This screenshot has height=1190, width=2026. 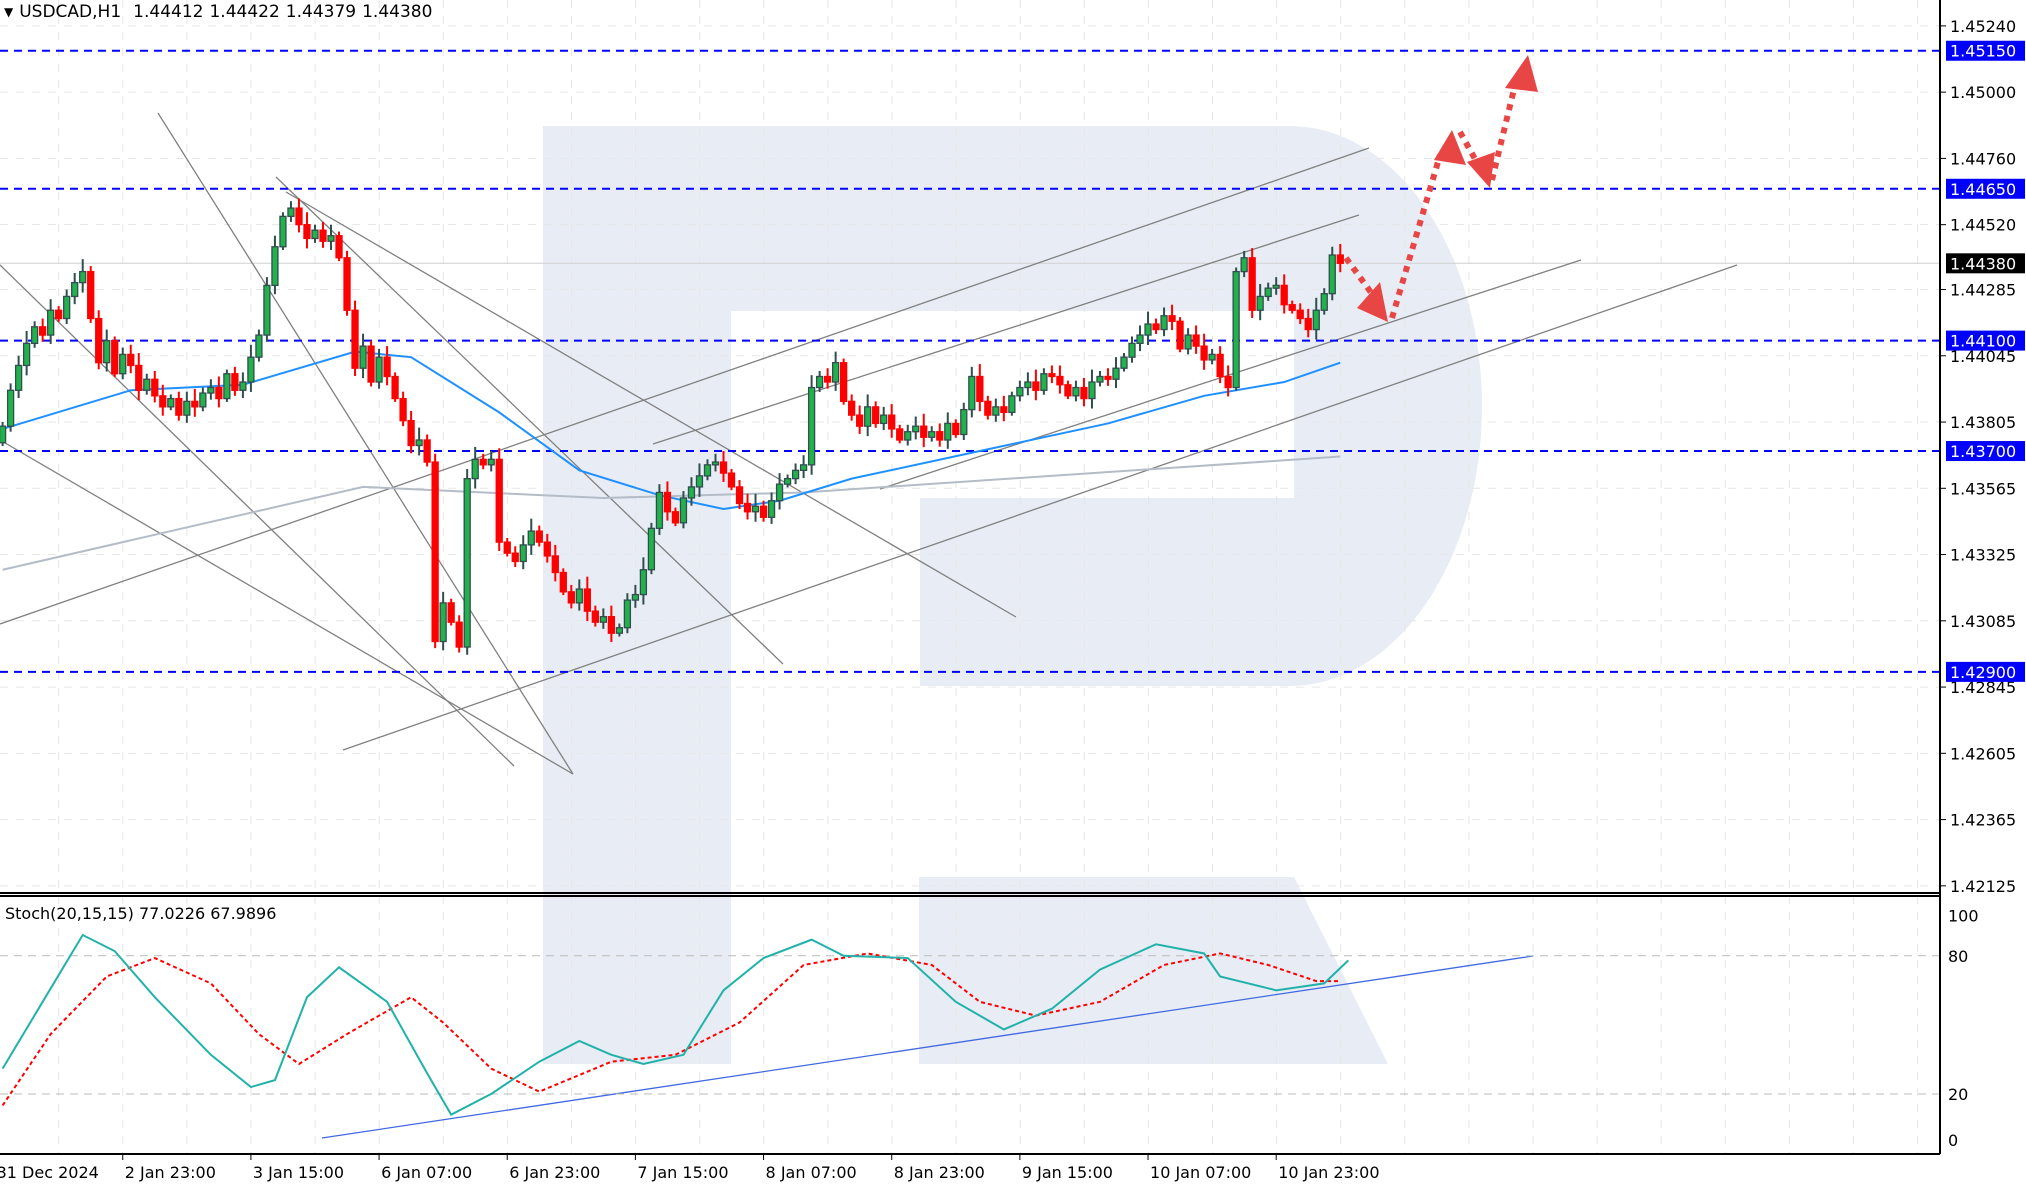 What do you see at coordinates (9, 12) in the screenshot?
I see `dropdown-triangle-icon: ▼` at bounding box center [9, 12].